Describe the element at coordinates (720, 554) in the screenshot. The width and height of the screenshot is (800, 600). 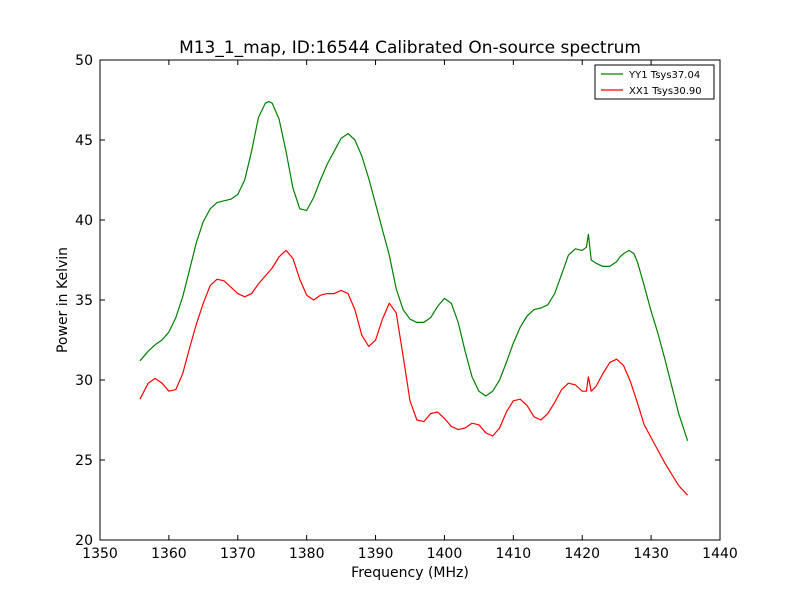
I see `x-tick-label: 1440` at that location.